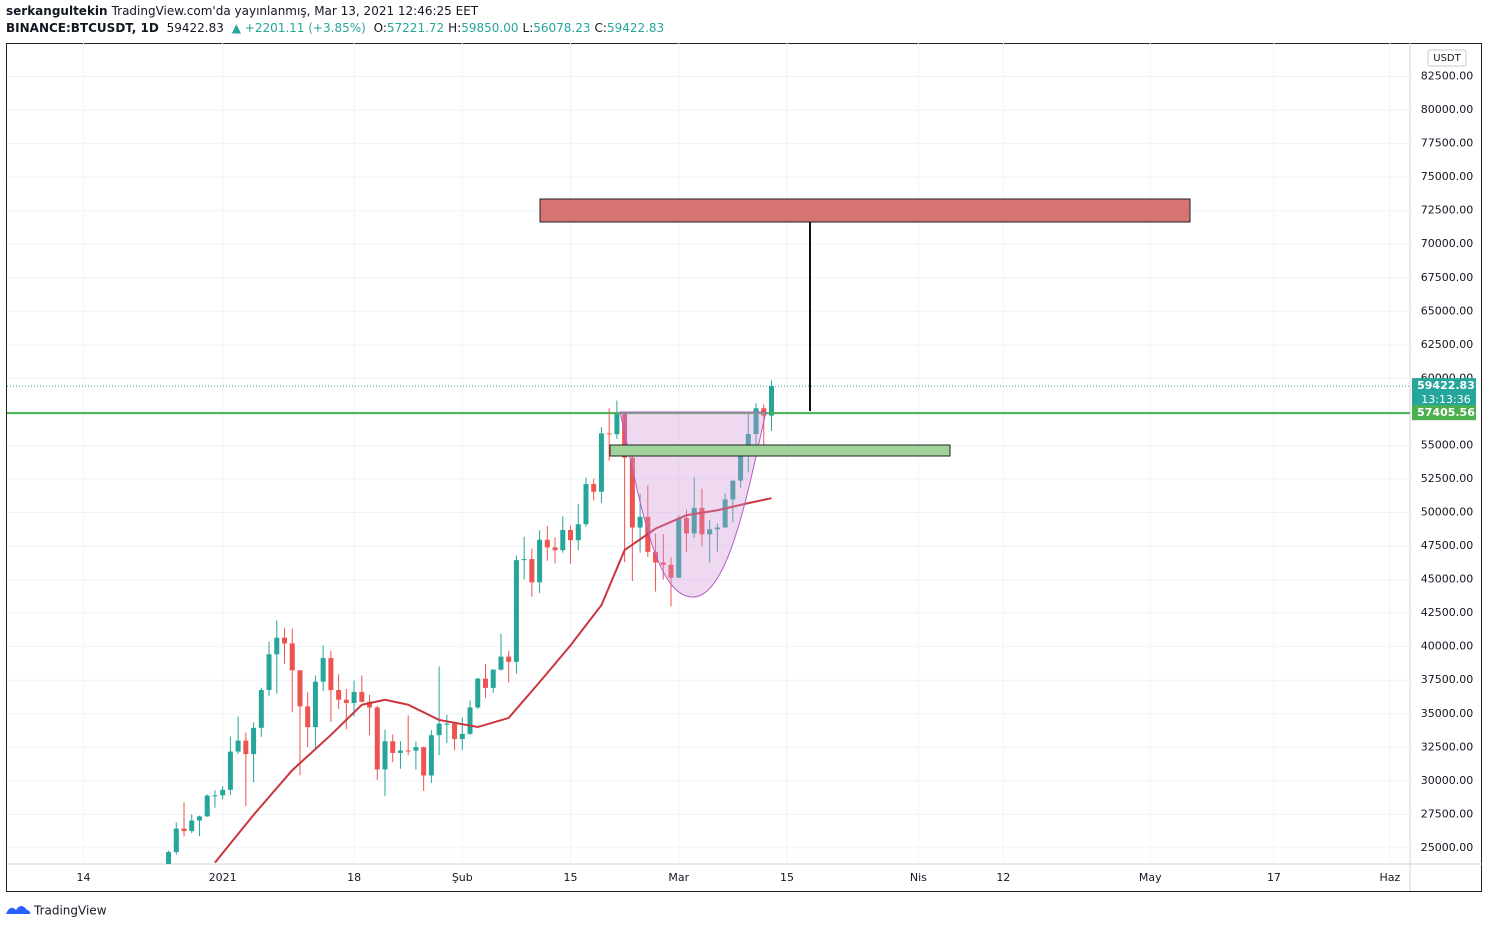 This screenshot has height=929, width=1489. Describe the element at coordinates (1445, 399) in the screenshot. I see `countdown: 13:13:36` at that location.